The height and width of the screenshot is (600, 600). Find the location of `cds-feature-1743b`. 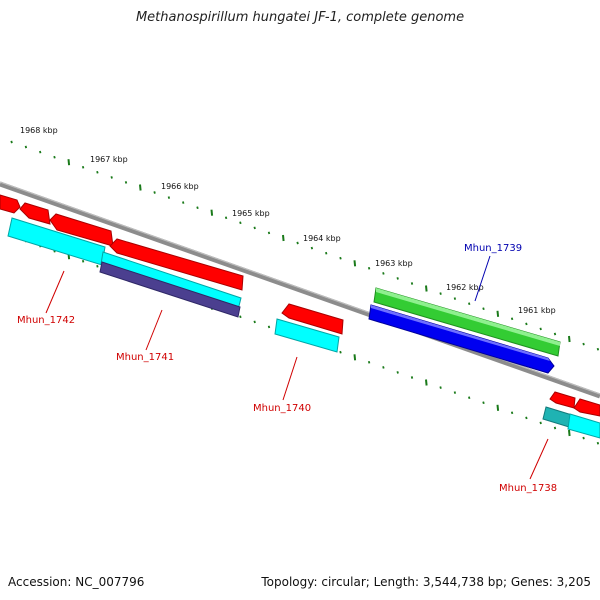

cds-feature-1743b is located at coordinates (35, 213).